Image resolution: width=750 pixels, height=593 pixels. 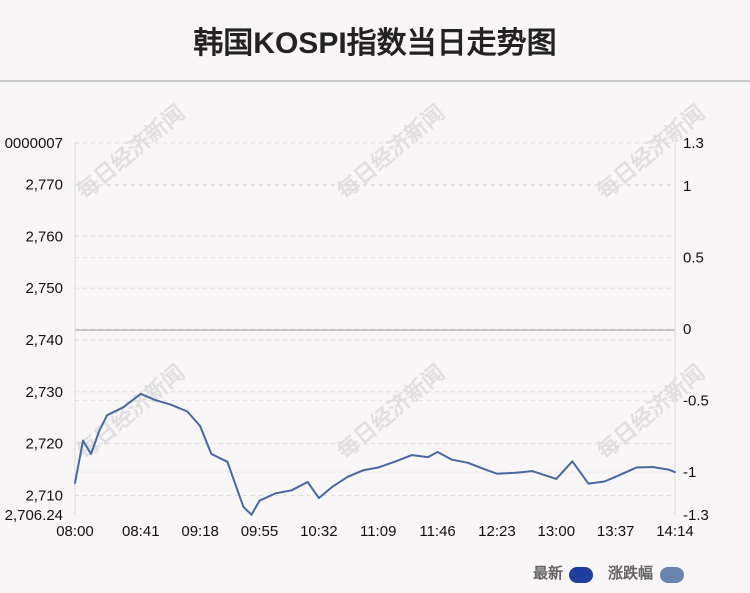 I want to click on x-axis-tick-label: 14:14, so click(x=675, y=531).